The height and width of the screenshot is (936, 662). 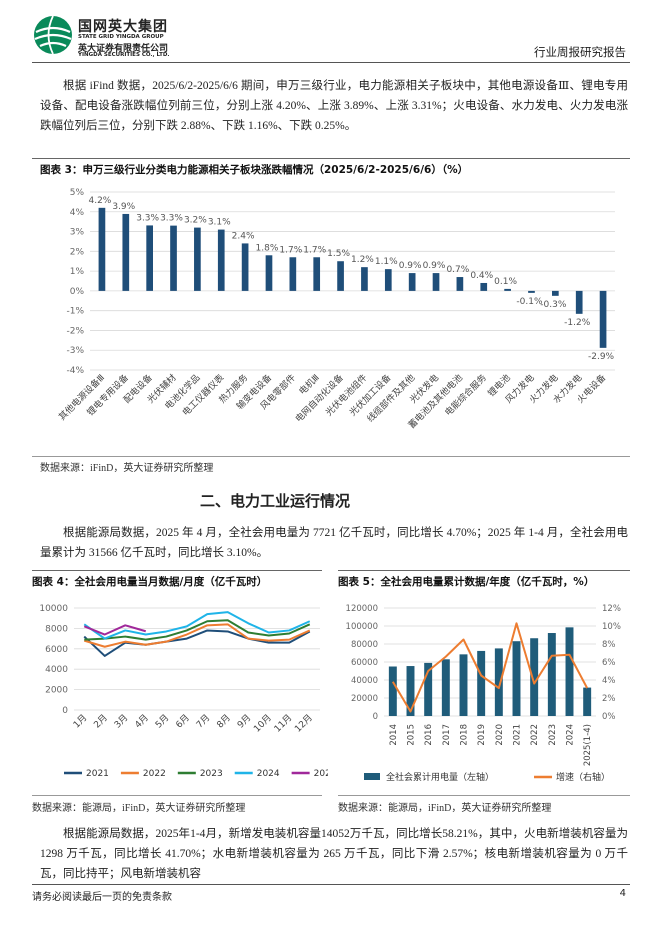 I want to click on logo, so click(x=53, y=35).